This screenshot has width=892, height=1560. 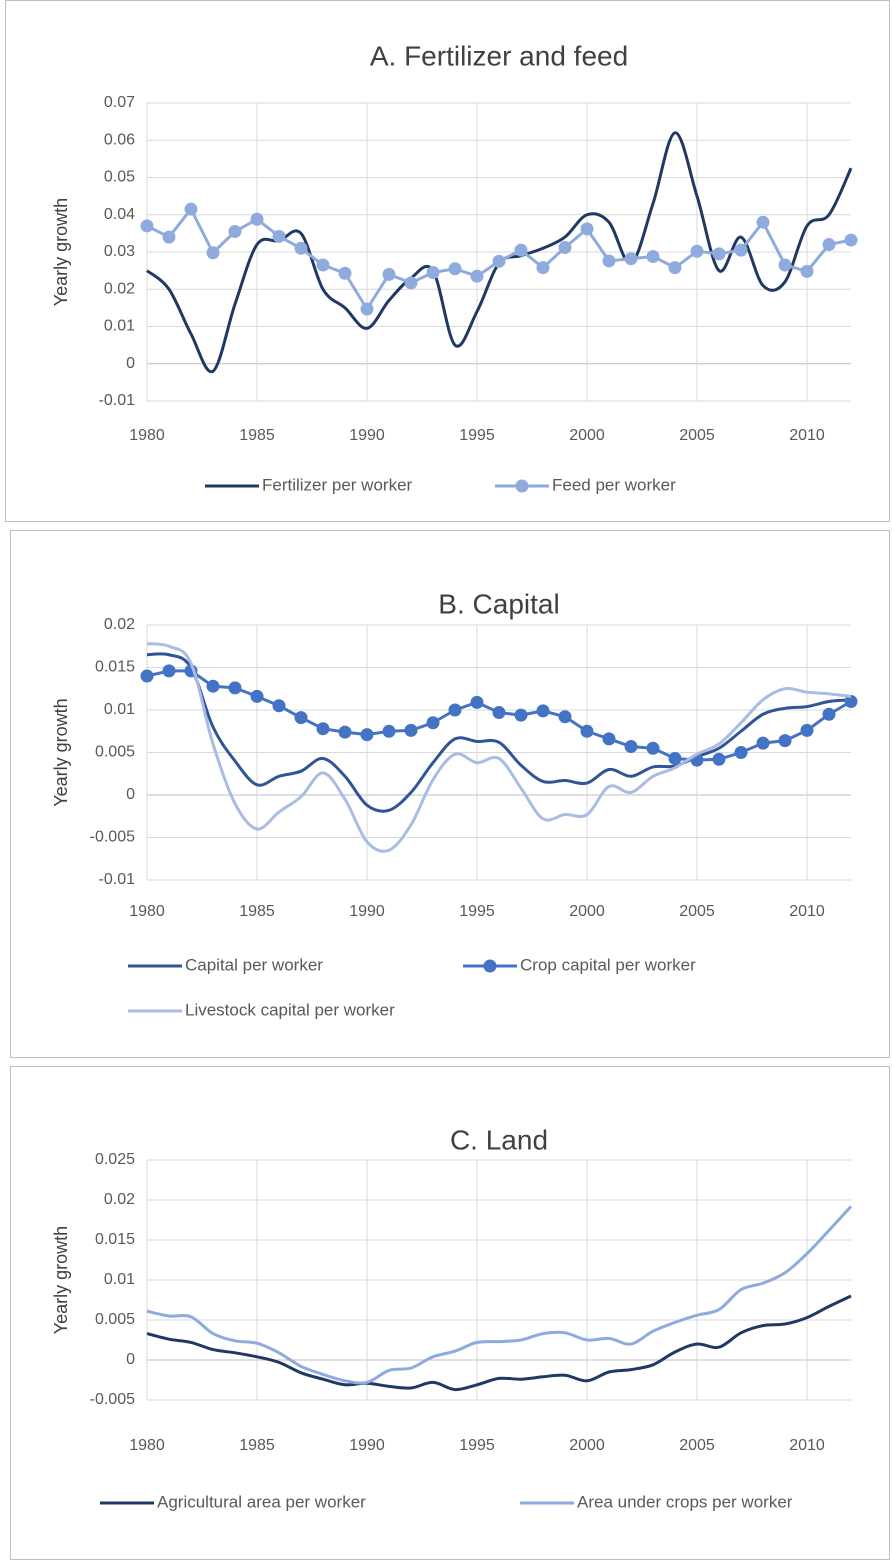 I want to click on x-tick-label: 1980, so click(x=147, y=1445).